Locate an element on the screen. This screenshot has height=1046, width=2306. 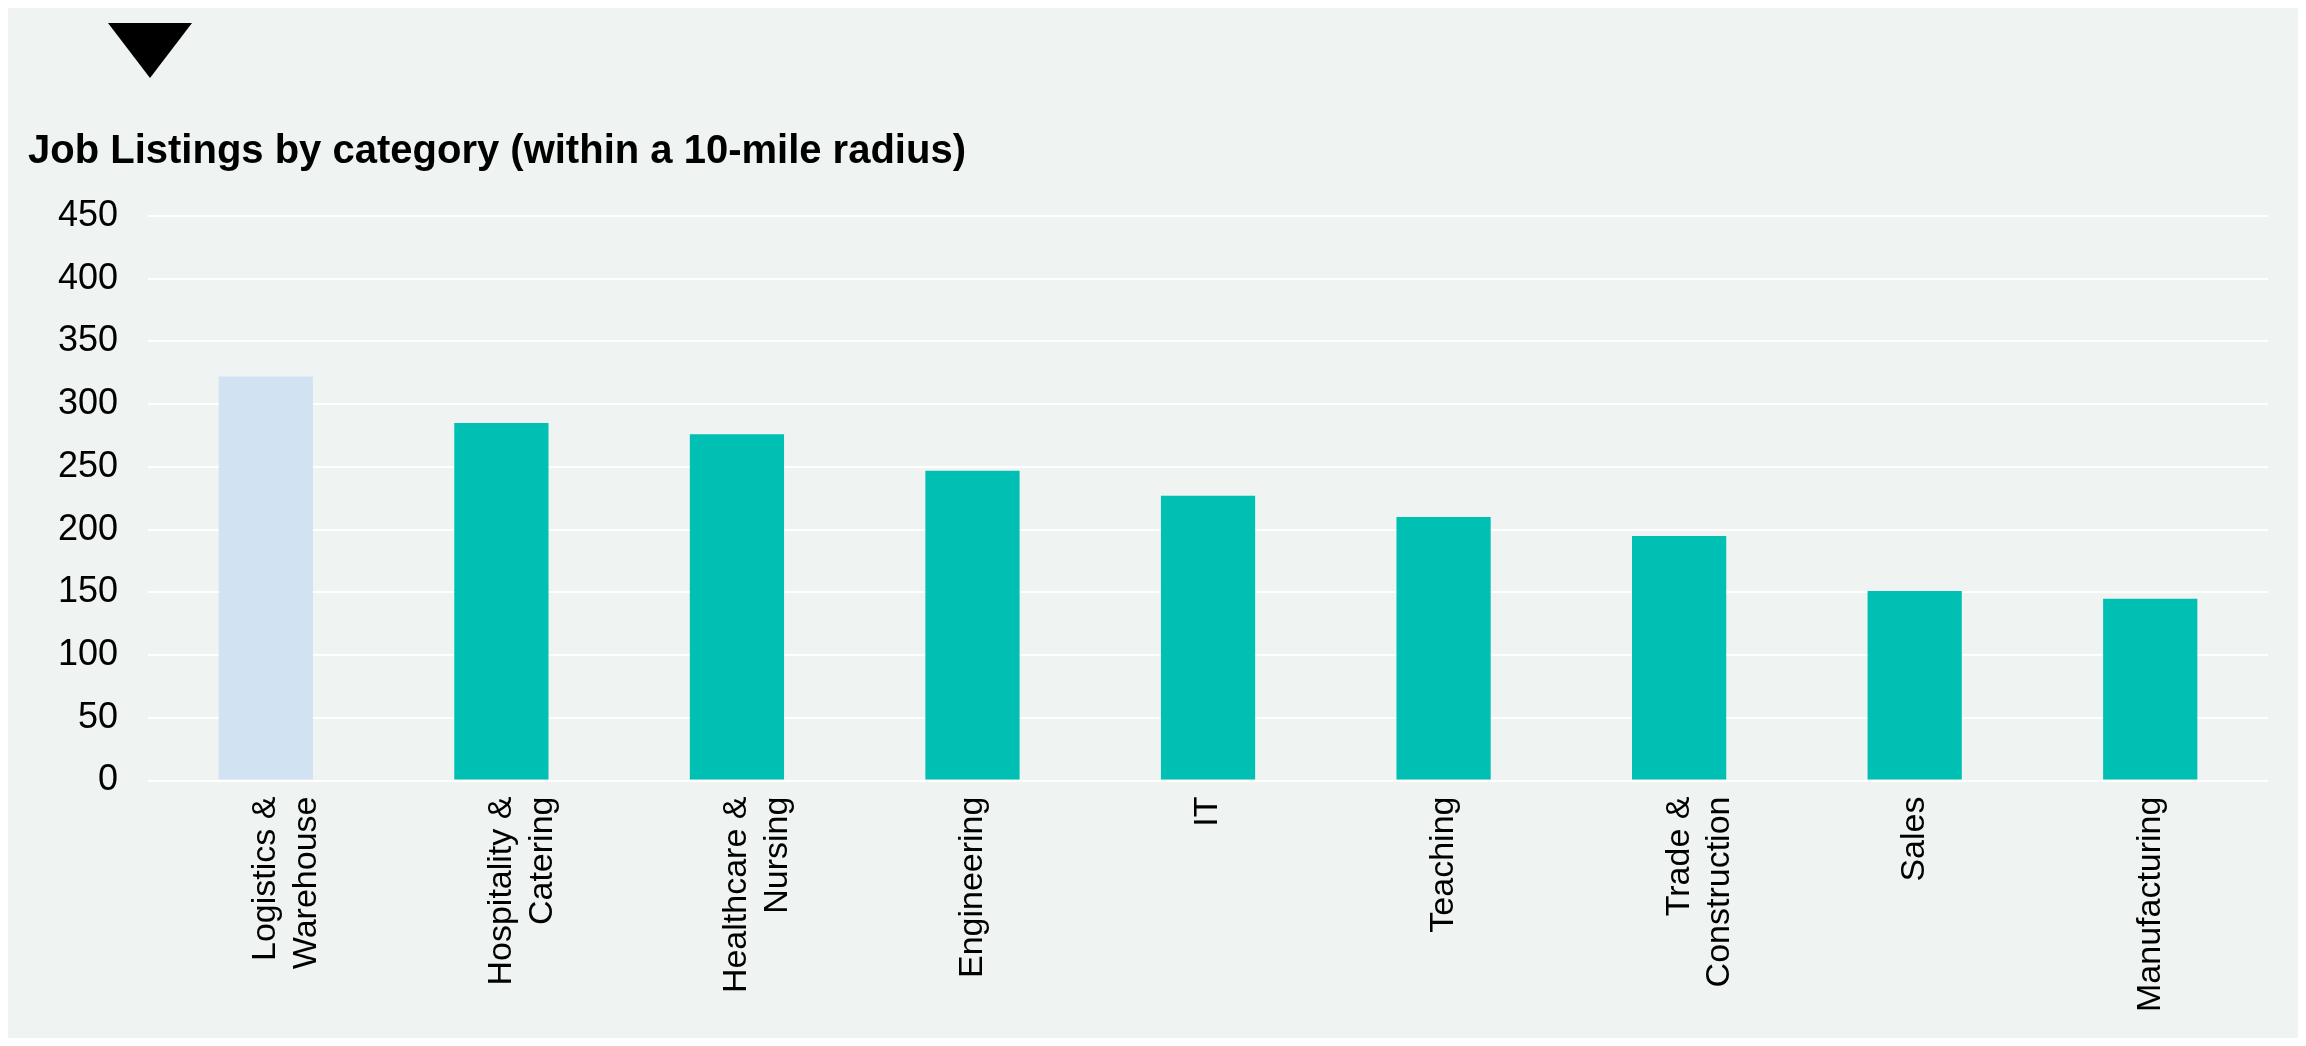
x-tick-label: Healthcare & Nursing is located at coordinates (755, 895).